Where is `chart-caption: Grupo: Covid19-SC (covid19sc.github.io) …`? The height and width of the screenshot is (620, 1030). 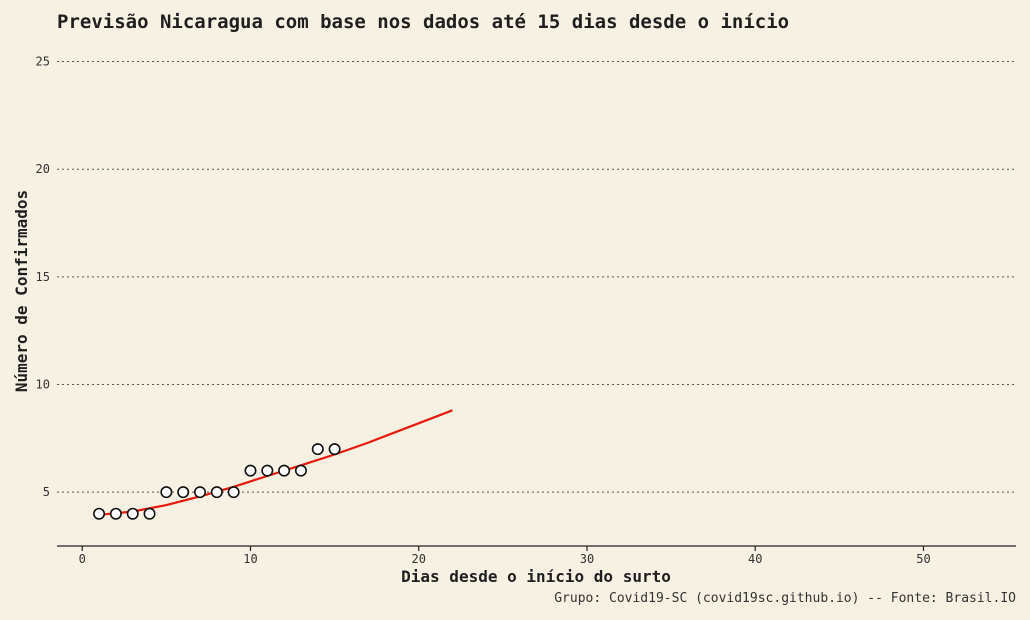 chart-caption: Grupo: Covid19-SC (covid19sc.github.io) … is located at coordinates (785, 598).